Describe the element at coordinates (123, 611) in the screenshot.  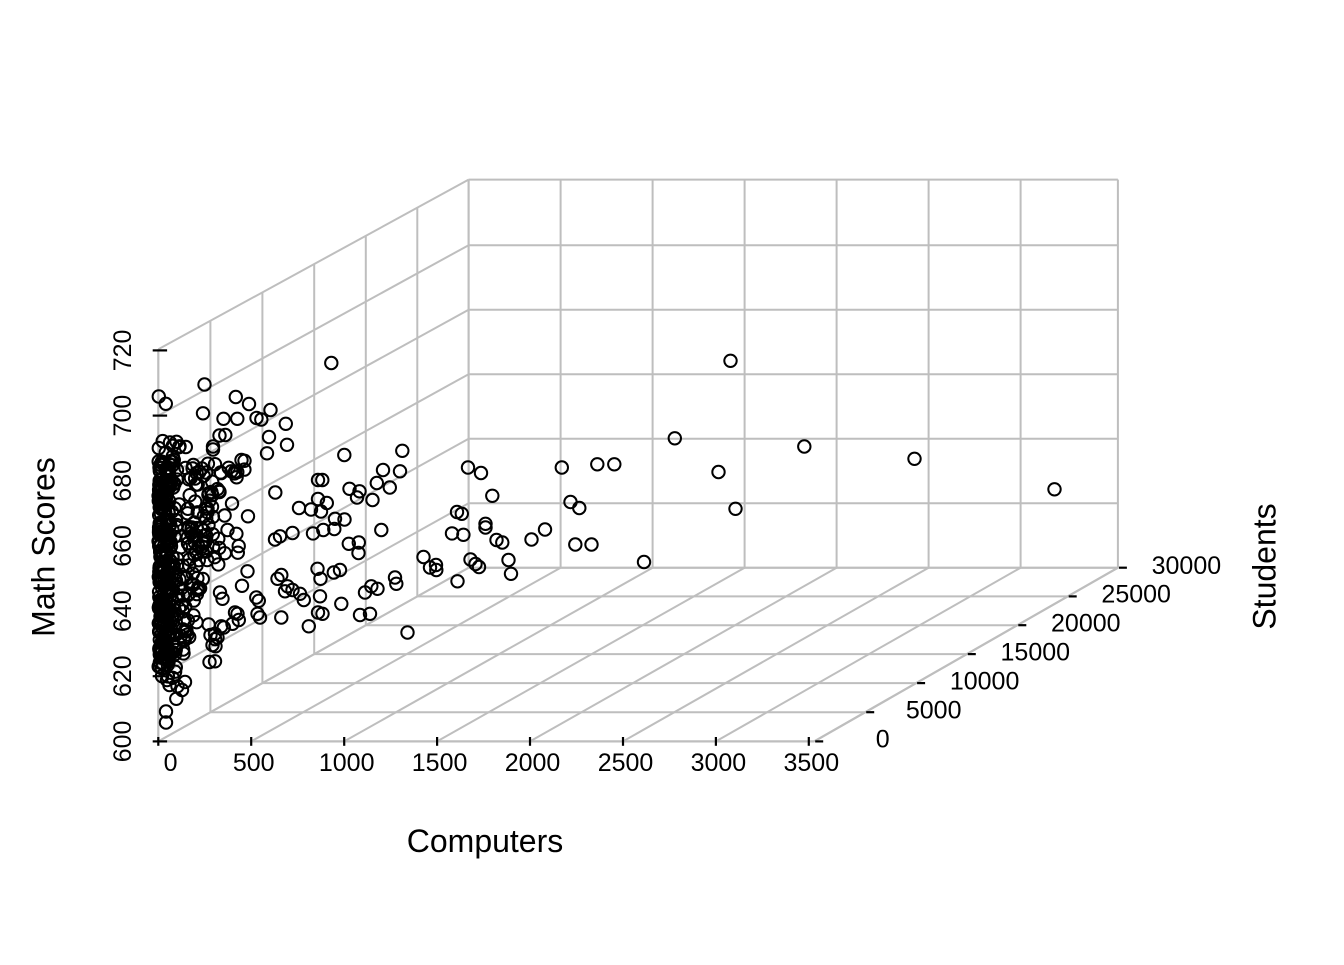
I see `svg-text: 640` at that location.